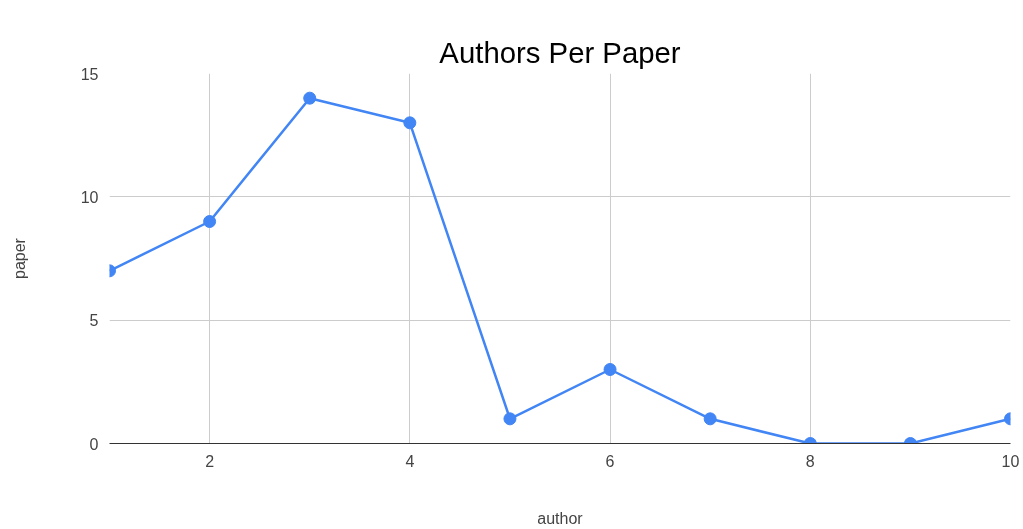  I want to click on y-tick-label: 5, so click(94, 321).